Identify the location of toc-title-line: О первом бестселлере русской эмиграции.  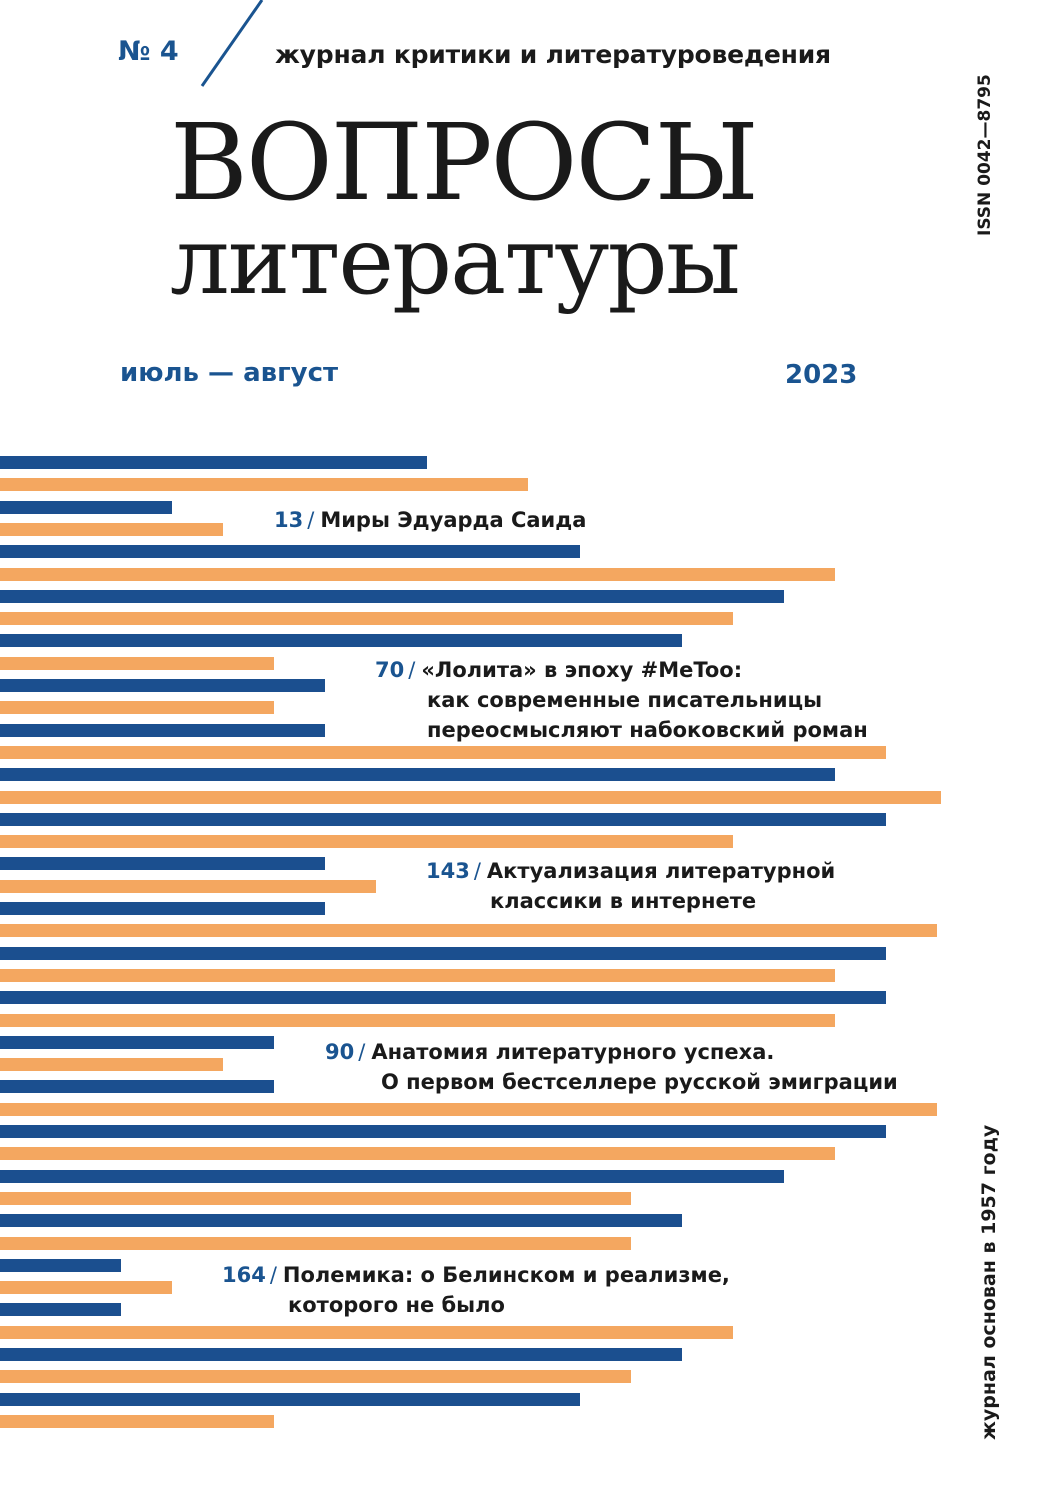
(639, 1082).